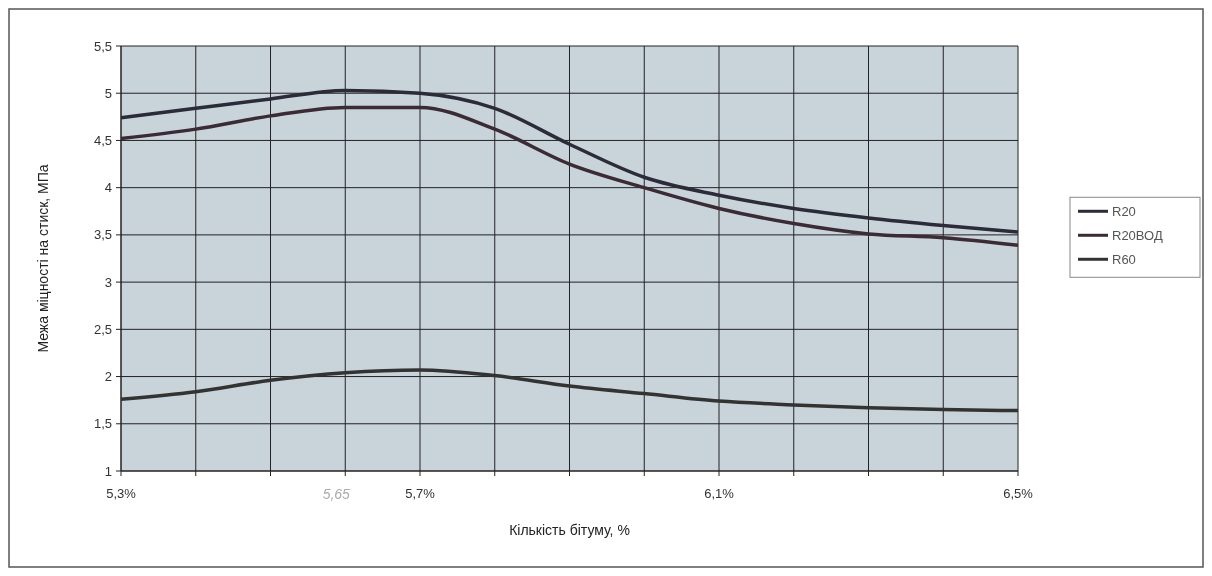 The height and width of the screenshot is (576, 1212). Describe the element at coordinates (102, 46) in the screenshot. I see `y-tick-label: 5,5` at that location.